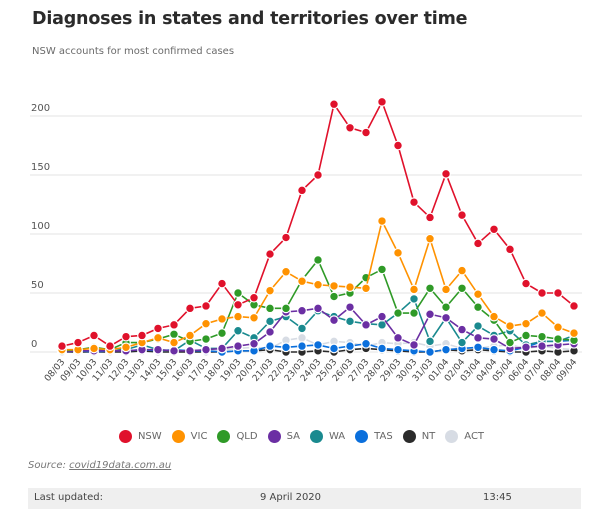 This screenshot has width=603, height=519. Describe the element at coordinates (497, 497) in the screenshot. I see `last-updated-time: 13:45` at that location.